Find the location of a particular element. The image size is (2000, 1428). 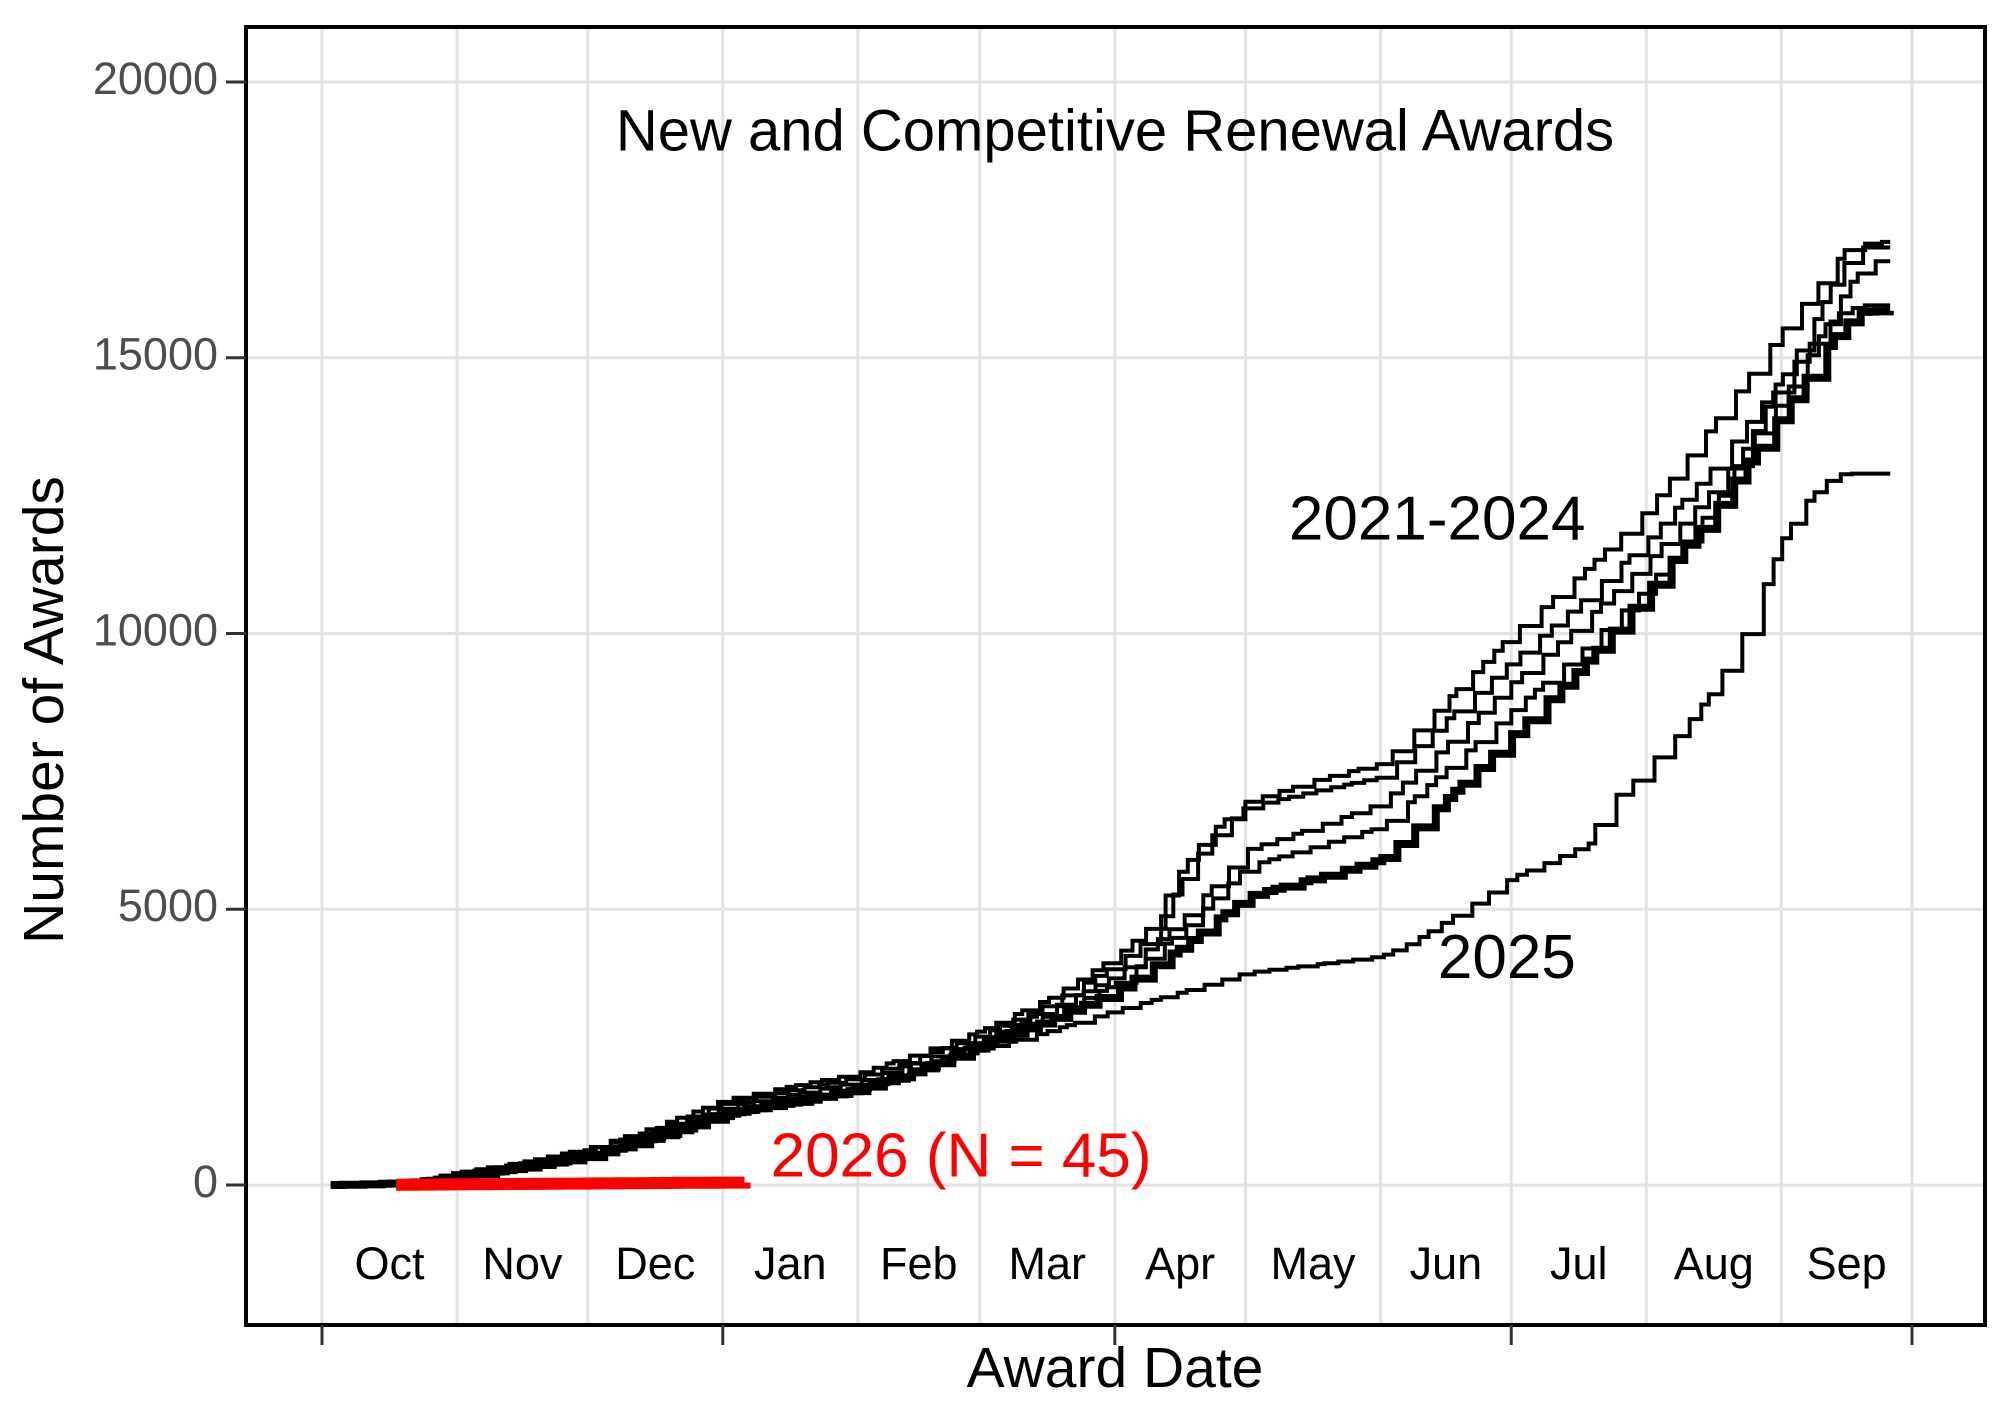

series-line-2026 is located at coordinates (573, 1183).